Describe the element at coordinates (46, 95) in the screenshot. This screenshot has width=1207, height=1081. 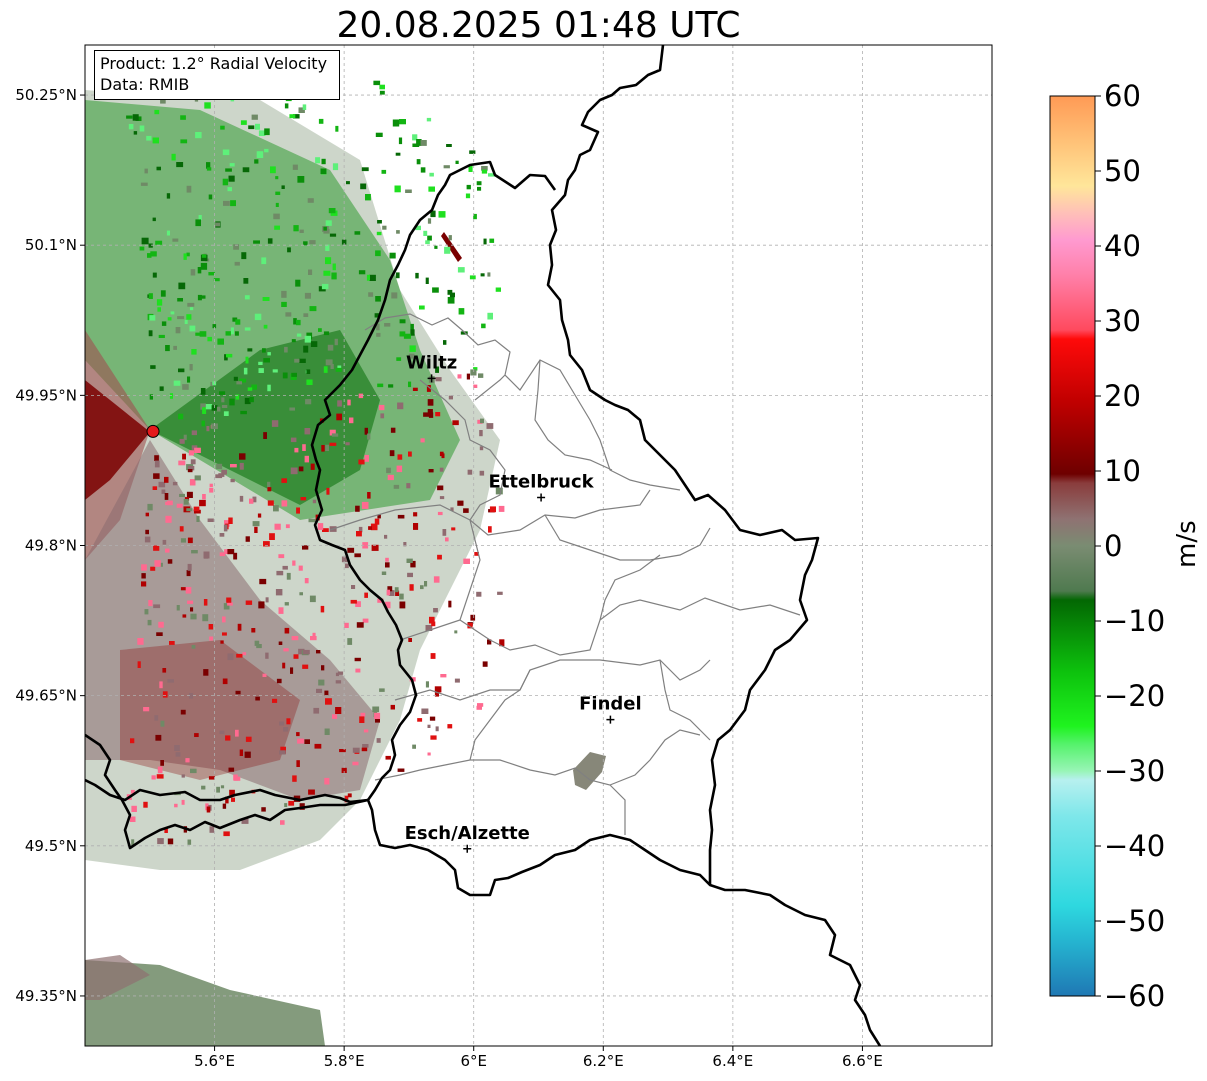
I see `lat-tick-label: 50.25°N` at that location.